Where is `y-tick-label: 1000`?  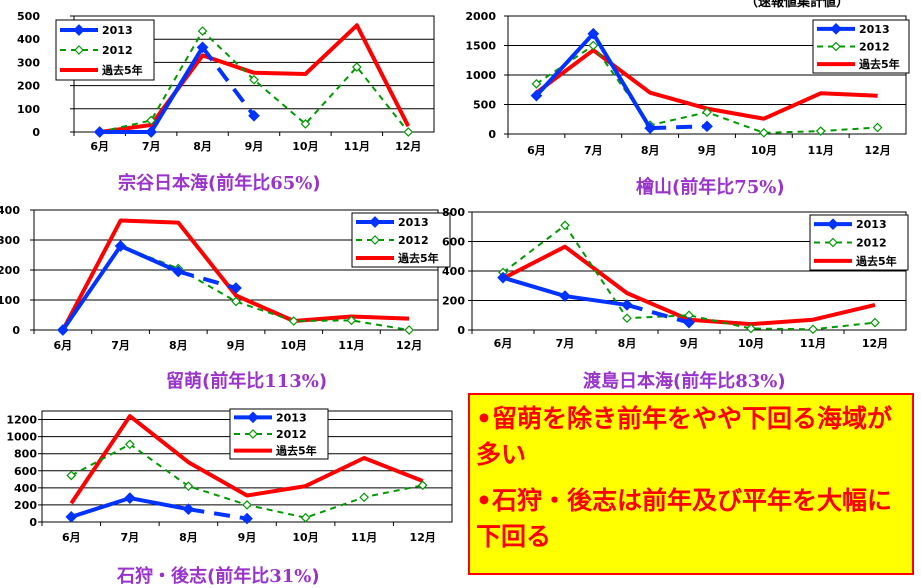
y-tick-label: 1000 is located at coordinates (21, 437).